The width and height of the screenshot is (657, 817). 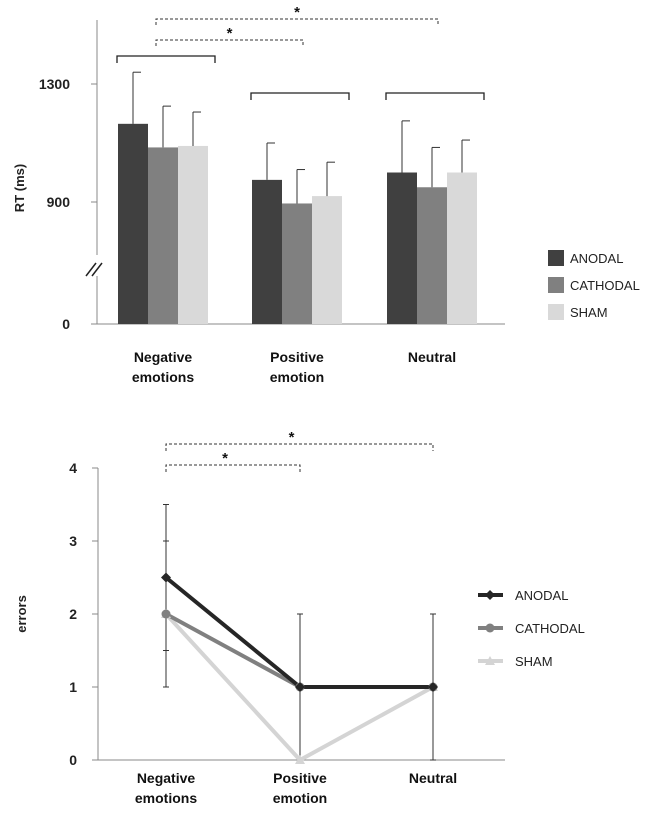 I want to click on y-tick-label: 900, so click(x=59, y=202).